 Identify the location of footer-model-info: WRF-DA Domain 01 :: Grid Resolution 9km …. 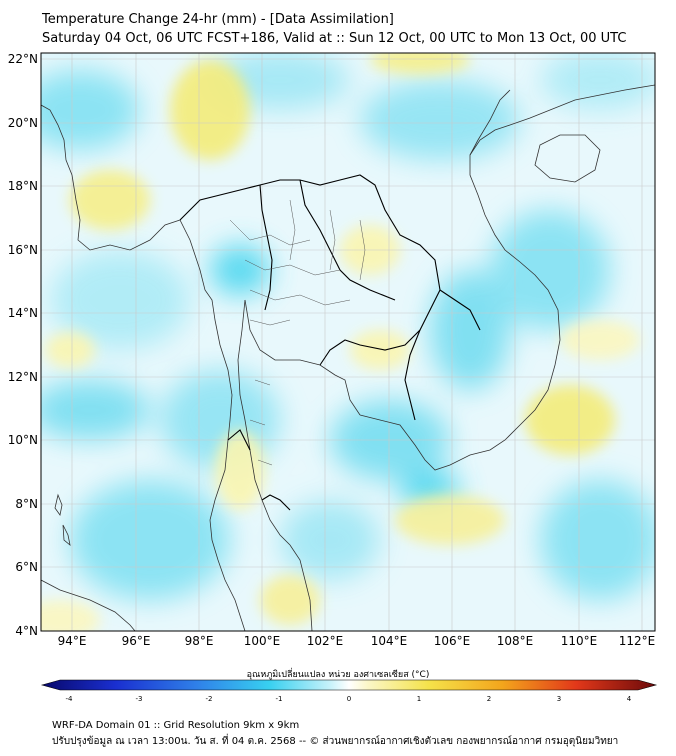
(176, 725).